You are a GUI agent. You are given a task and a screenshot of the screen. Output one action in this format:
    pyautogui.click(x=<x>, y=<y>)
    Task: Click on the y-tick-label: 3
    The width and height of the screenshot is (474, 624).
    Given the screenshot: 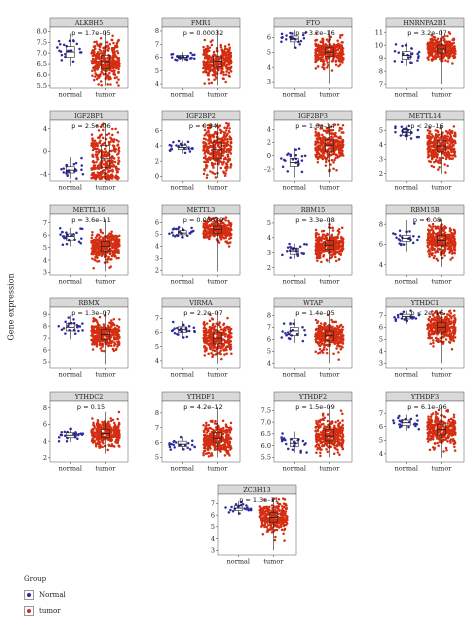 What is the action you would take?
    pyautogui.click(x=381, y=159)
    